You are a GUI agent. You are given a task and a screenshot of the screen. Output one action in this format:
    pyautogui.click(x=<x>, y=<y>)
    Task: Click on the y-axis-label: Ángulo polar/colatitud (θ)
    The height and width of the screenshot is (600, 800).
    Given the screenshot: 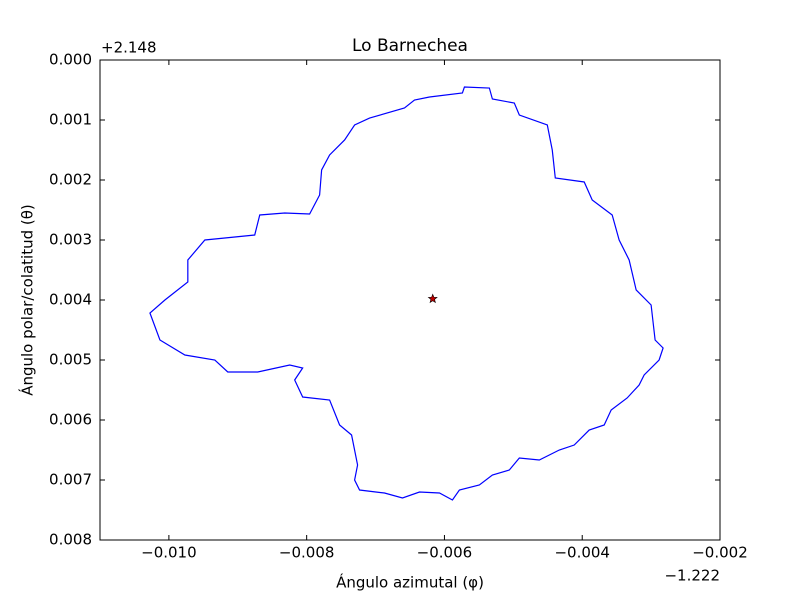 What is the action you would take?
    pyautogui.click(x=27, y=300)
    